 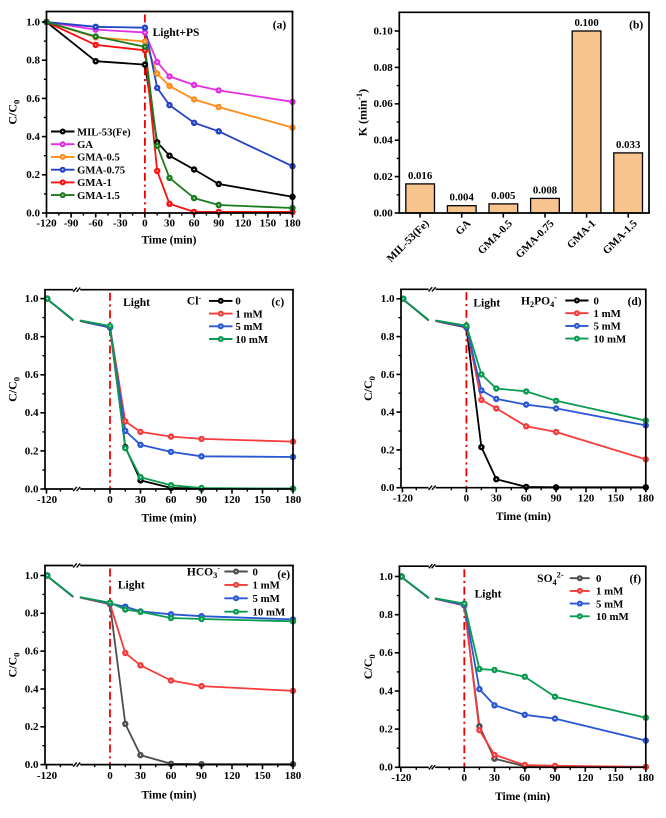 What do you see at coordinates (503, 196) in the screenshot?
I see `svg-text: 0.005` at bounding box center [503, 196].